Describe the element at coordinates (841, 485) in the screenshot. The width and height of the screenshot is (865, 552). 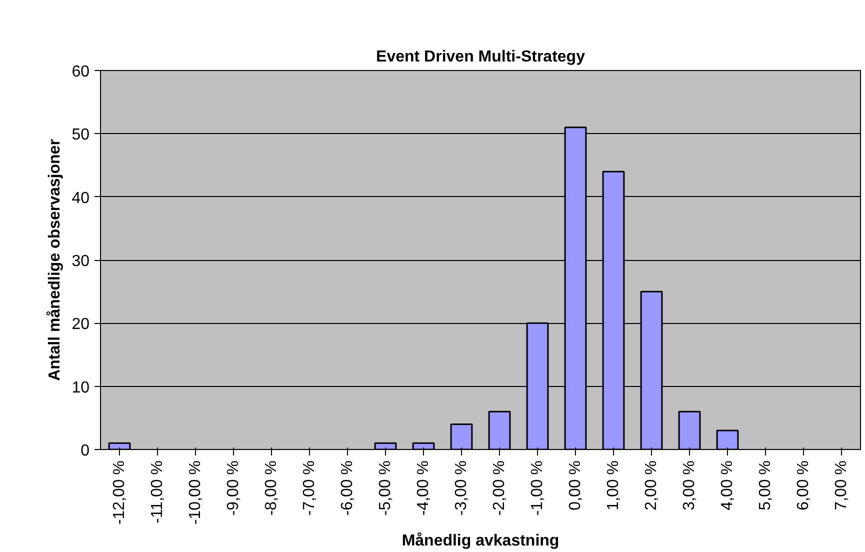
I see `x-tick-label: 7,00 %` at that location.